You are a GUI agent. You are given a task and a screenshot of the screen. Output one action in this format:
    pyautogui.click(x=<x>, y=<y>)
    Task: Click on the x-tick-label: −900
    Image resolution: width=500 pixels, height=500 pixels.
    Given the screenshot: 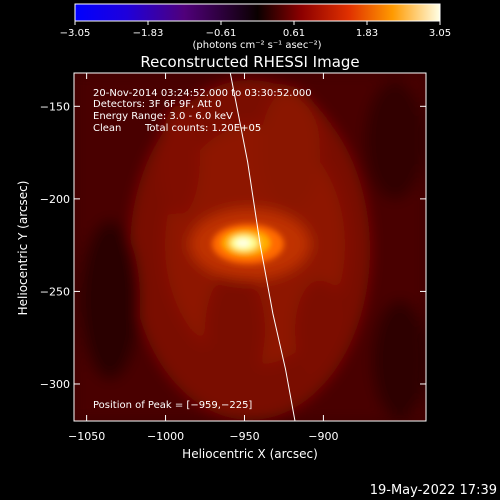 What is the action you would take?
    pyautogui.click(x=323, y=436)
    